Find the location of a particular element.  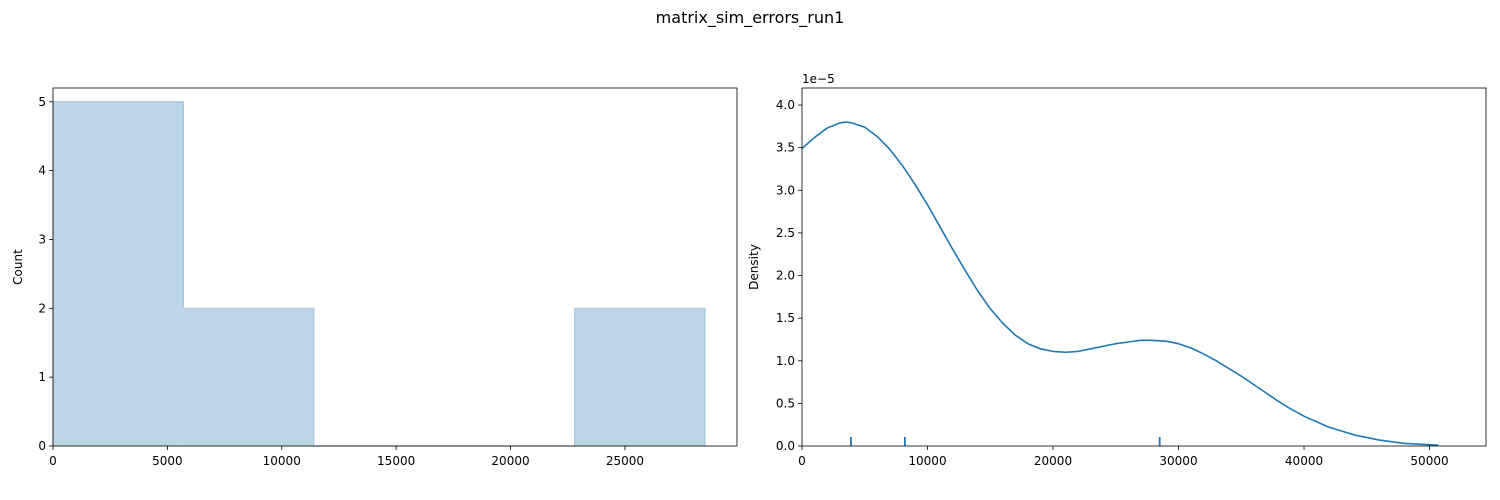

figure-title: matrix_sim_errors_run1 is located at coordinates (750, 17).